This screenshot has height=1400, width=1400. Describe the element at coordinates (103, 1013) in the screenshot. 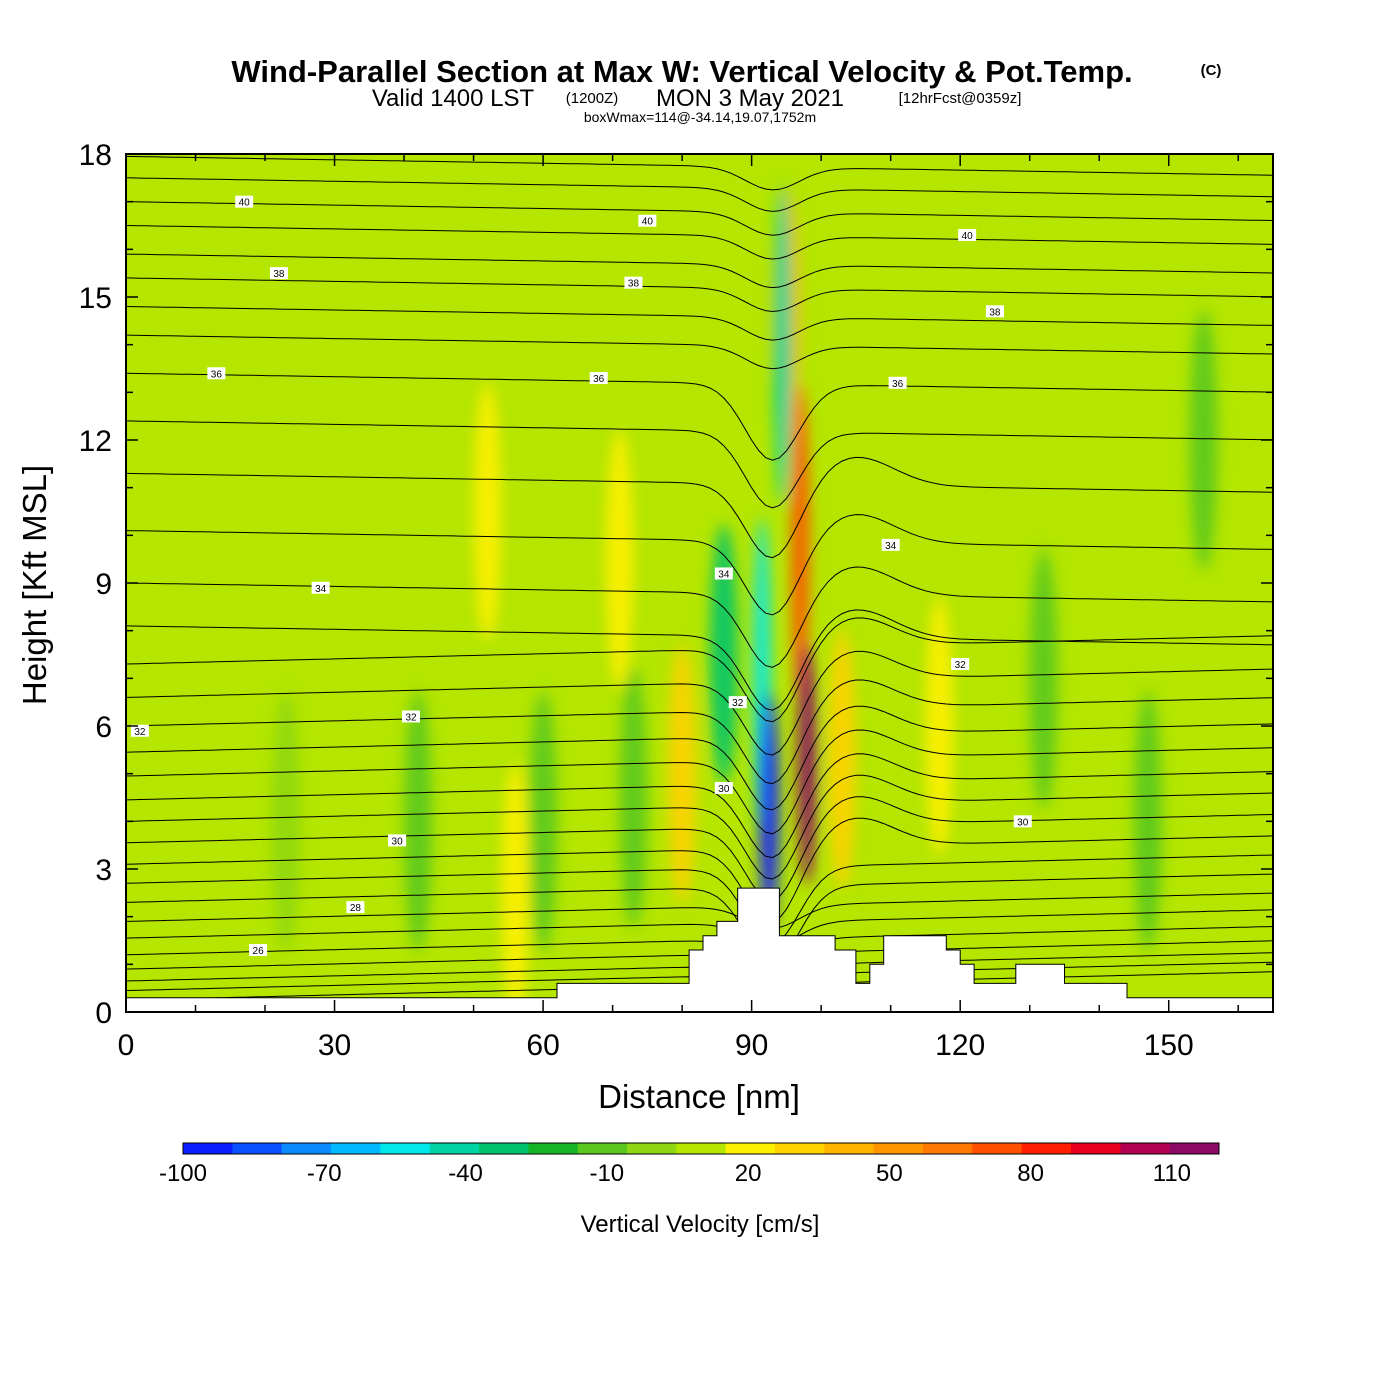

I see `y-tick-label: 0` at that location.